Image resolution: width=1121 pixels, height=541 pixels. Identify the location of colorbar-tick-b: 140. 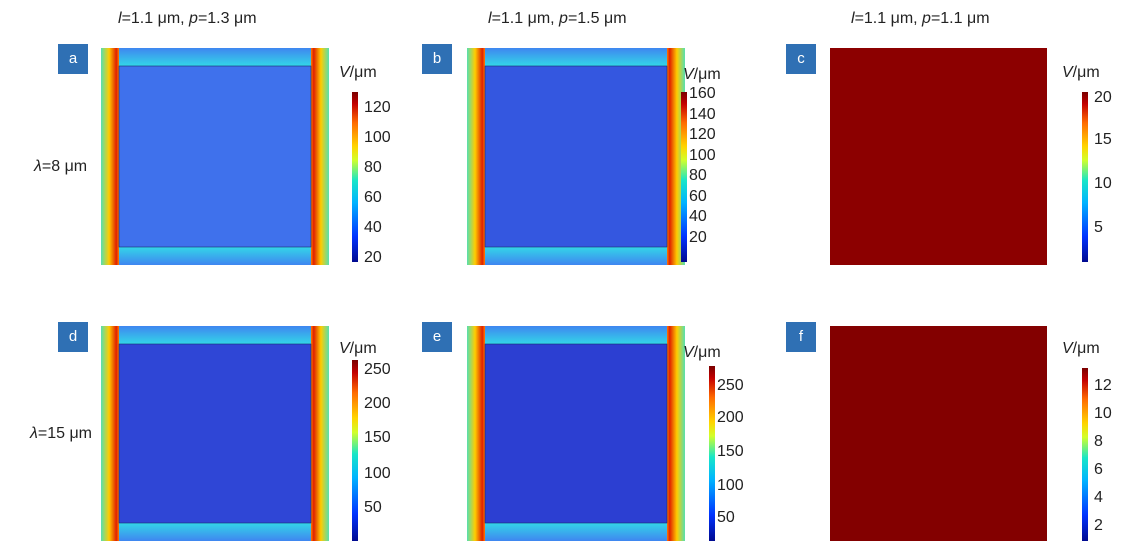
(702, 114).